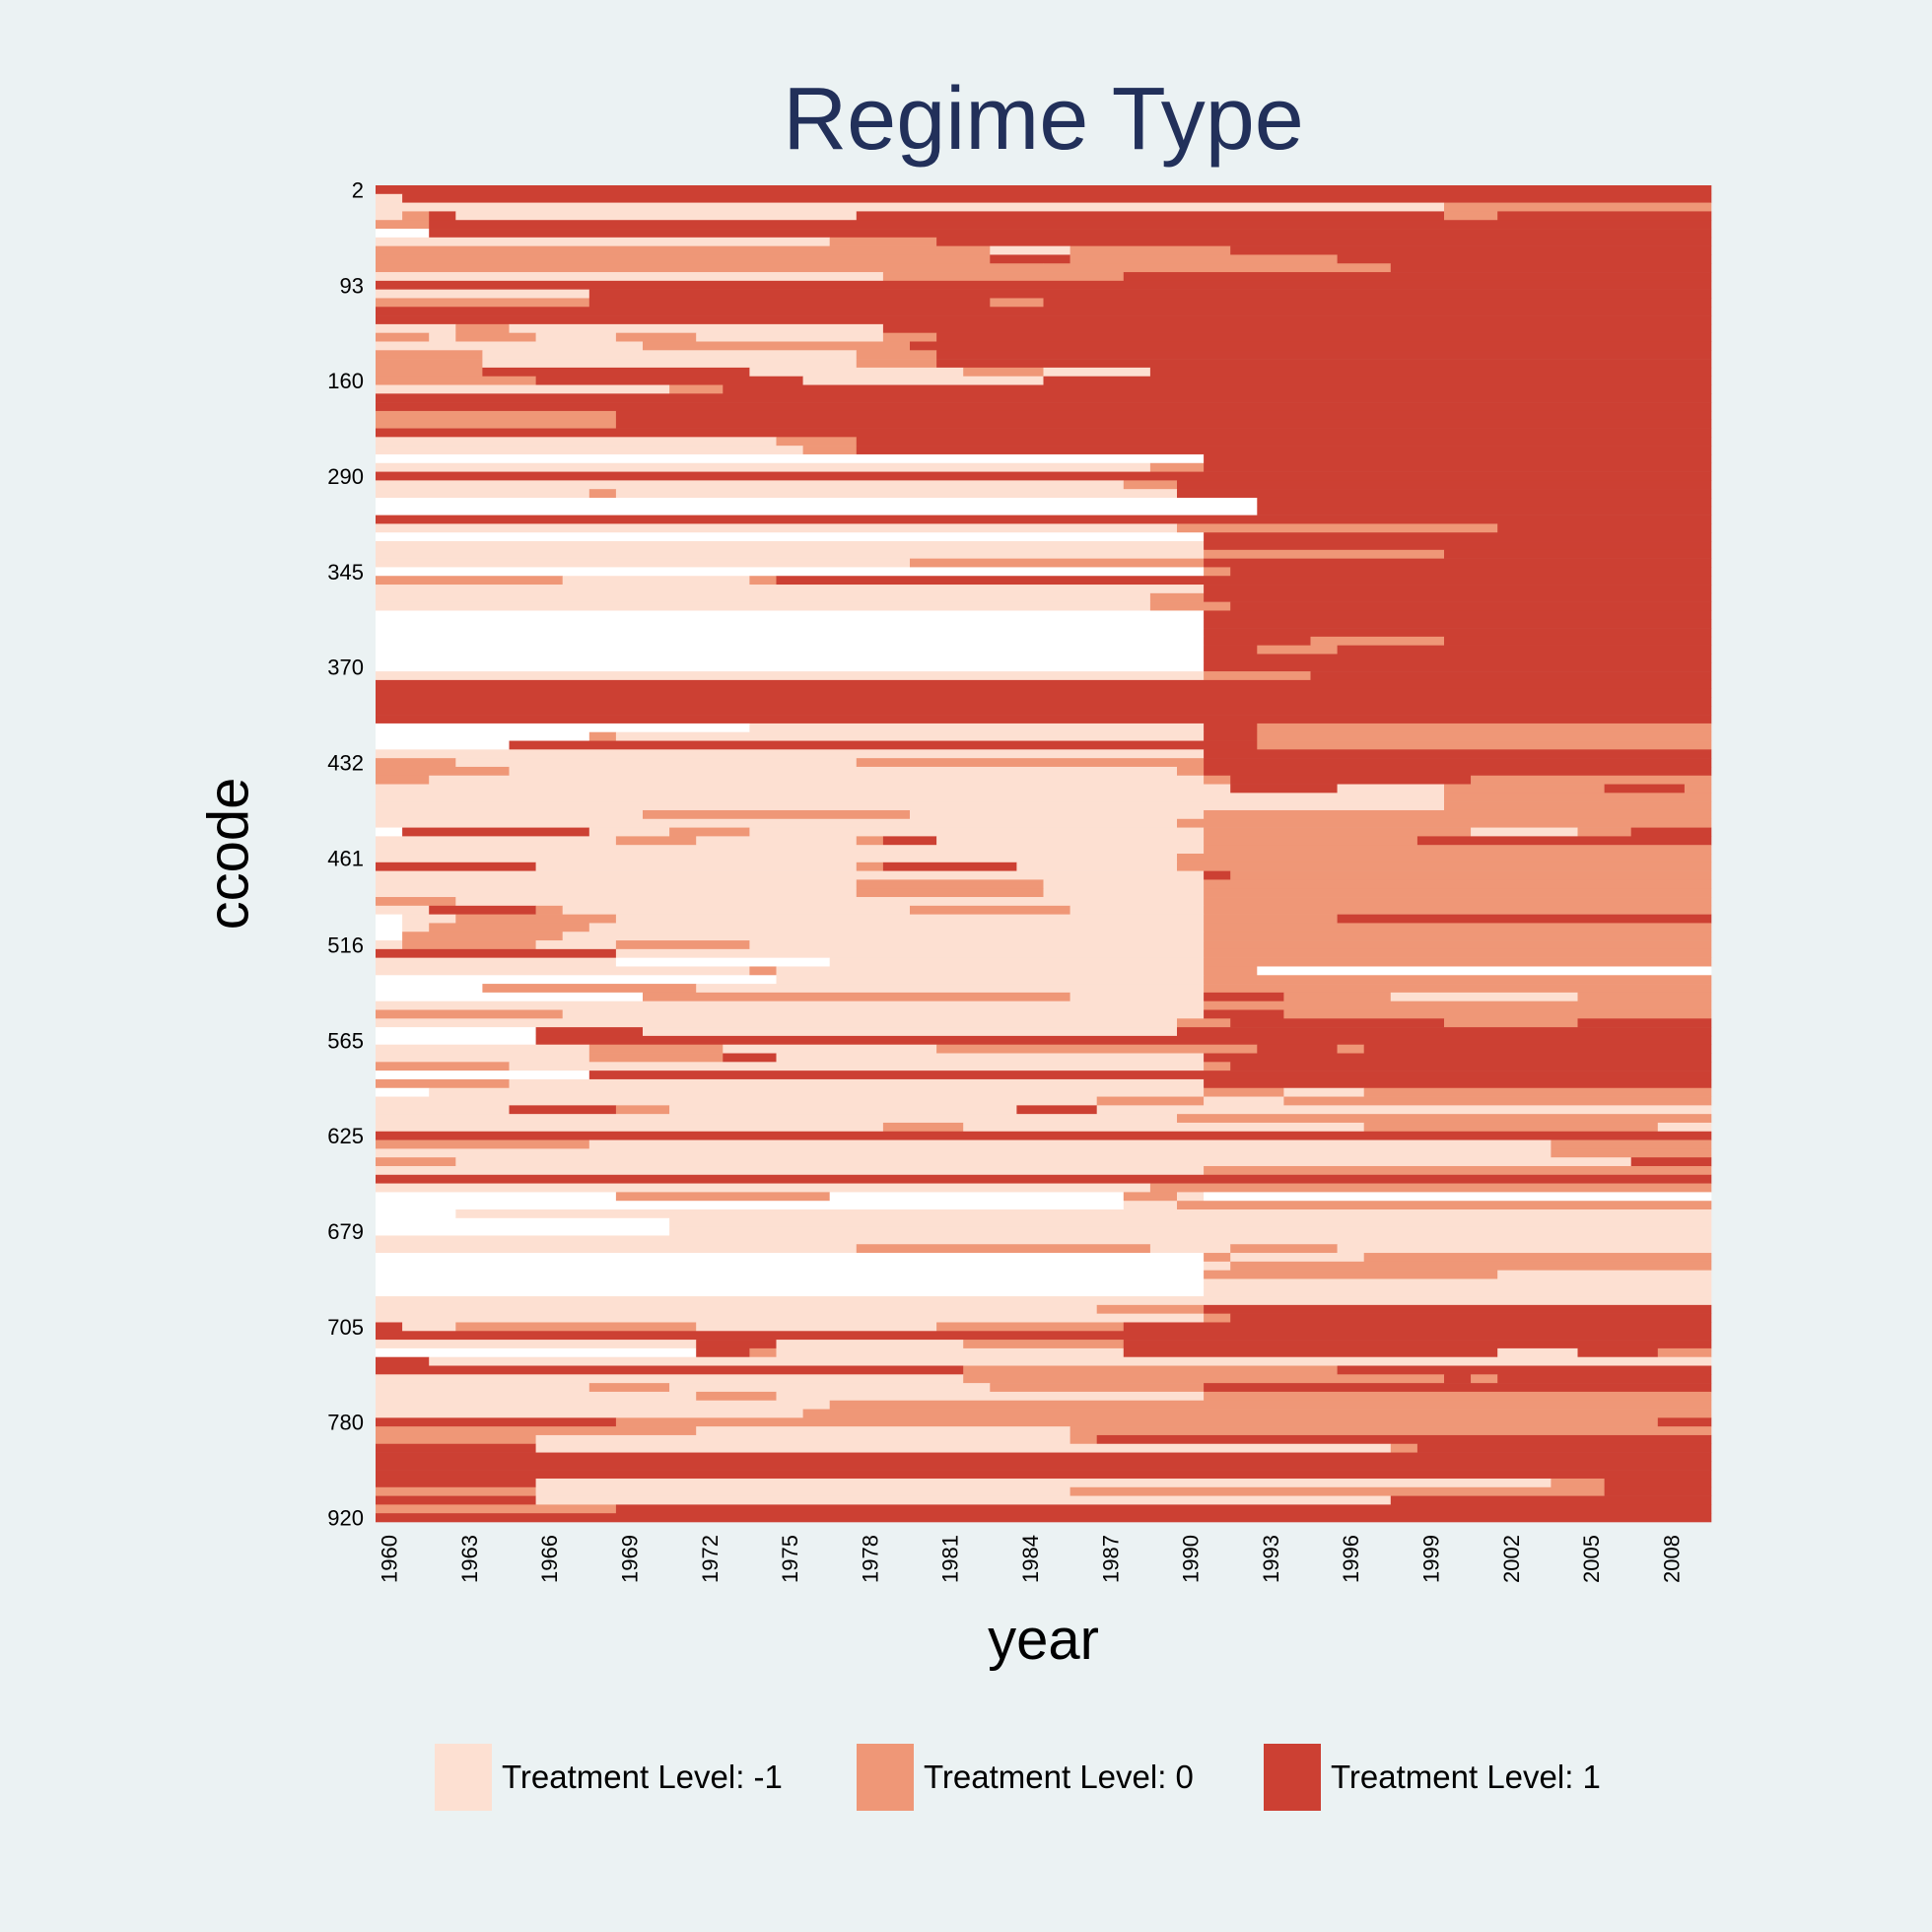 The width and height of the screenshot is (1932, 1932). Describe the element at coordinates (346, 1519) in the screenshot. I see `y-tick-label: 920` at that location.